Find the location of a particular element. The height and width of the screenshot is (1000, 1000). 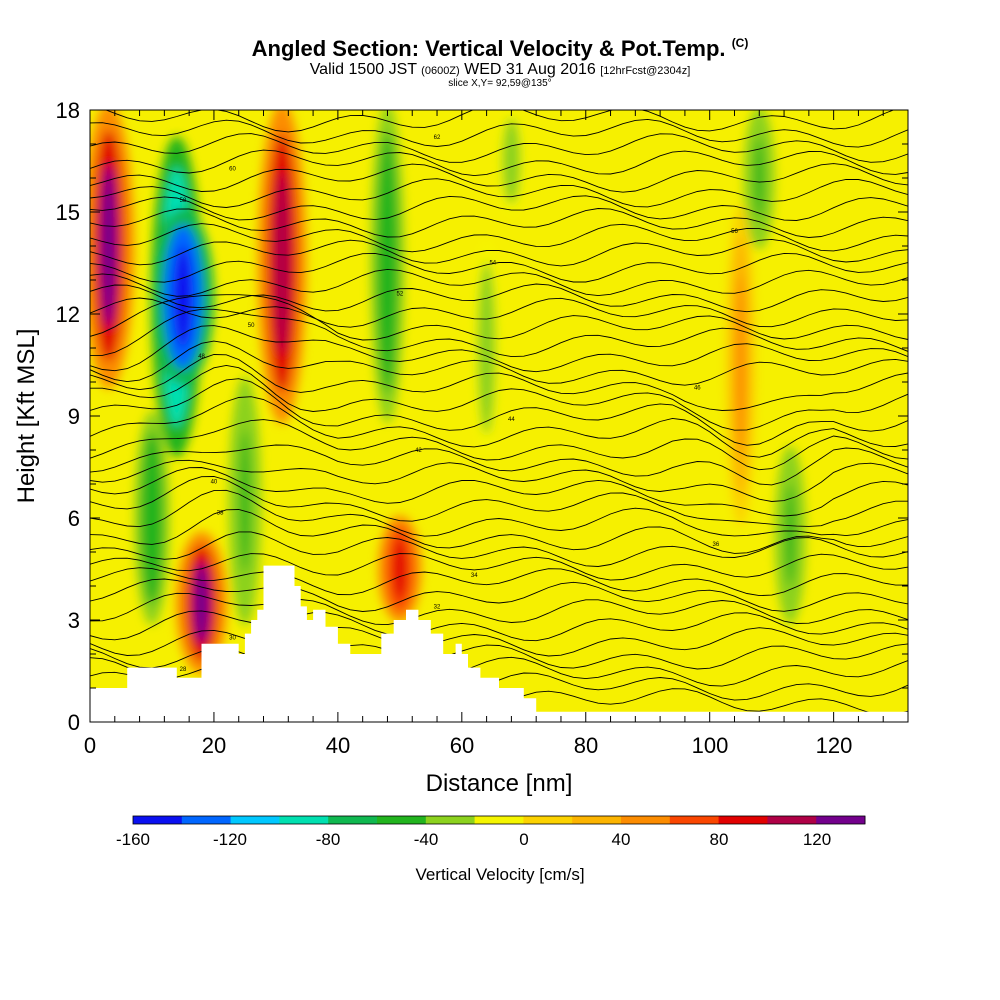

contour-label: 36 is located at coordinates (716, 545).